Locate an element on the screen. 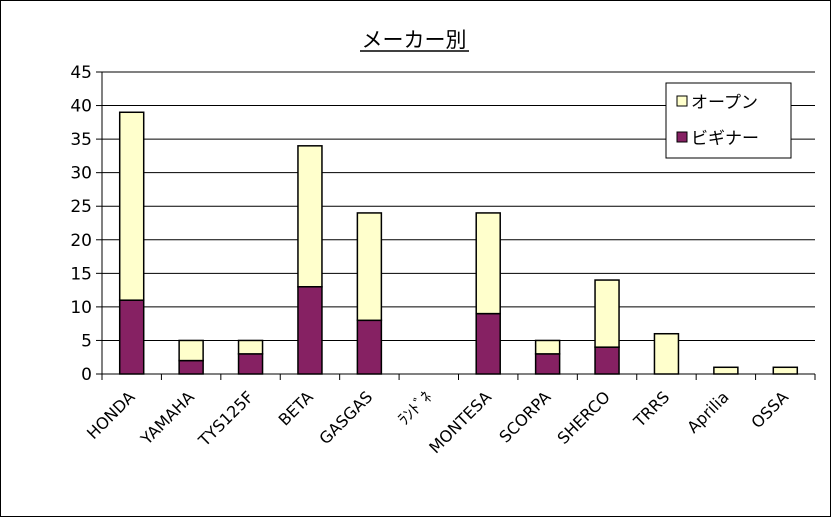 Image resolution: width=831 pixels, height=518 pixels. legend-label: ビギナー is located at coordinates (725, 139).